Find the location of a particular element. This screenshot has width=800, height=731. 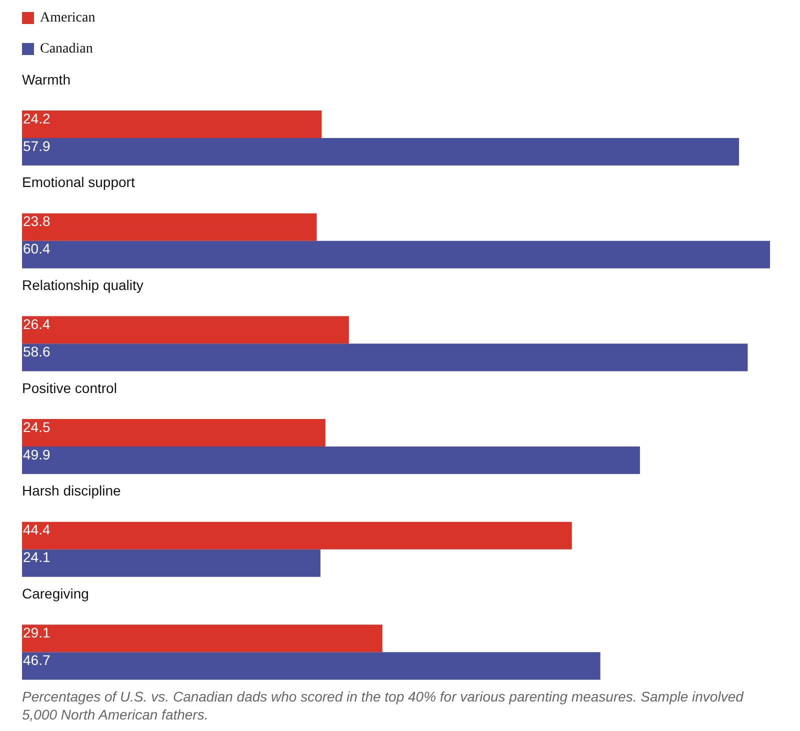

legend-label: Canadian is located at coordinates (66, 49).